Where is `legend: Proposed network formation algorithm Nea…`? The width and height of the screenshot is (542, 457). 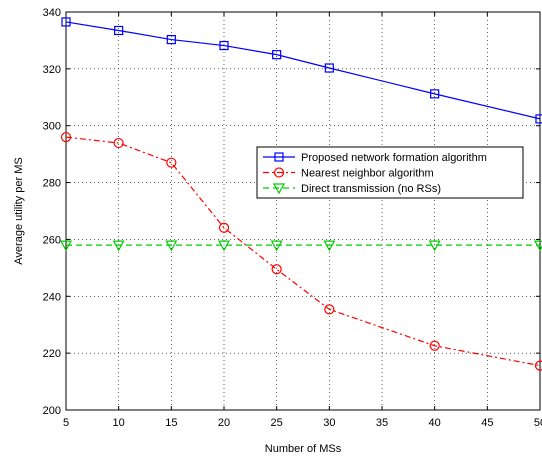
legend: Proposed network formation algorithm Nea… is located at coordinates (390, 172).